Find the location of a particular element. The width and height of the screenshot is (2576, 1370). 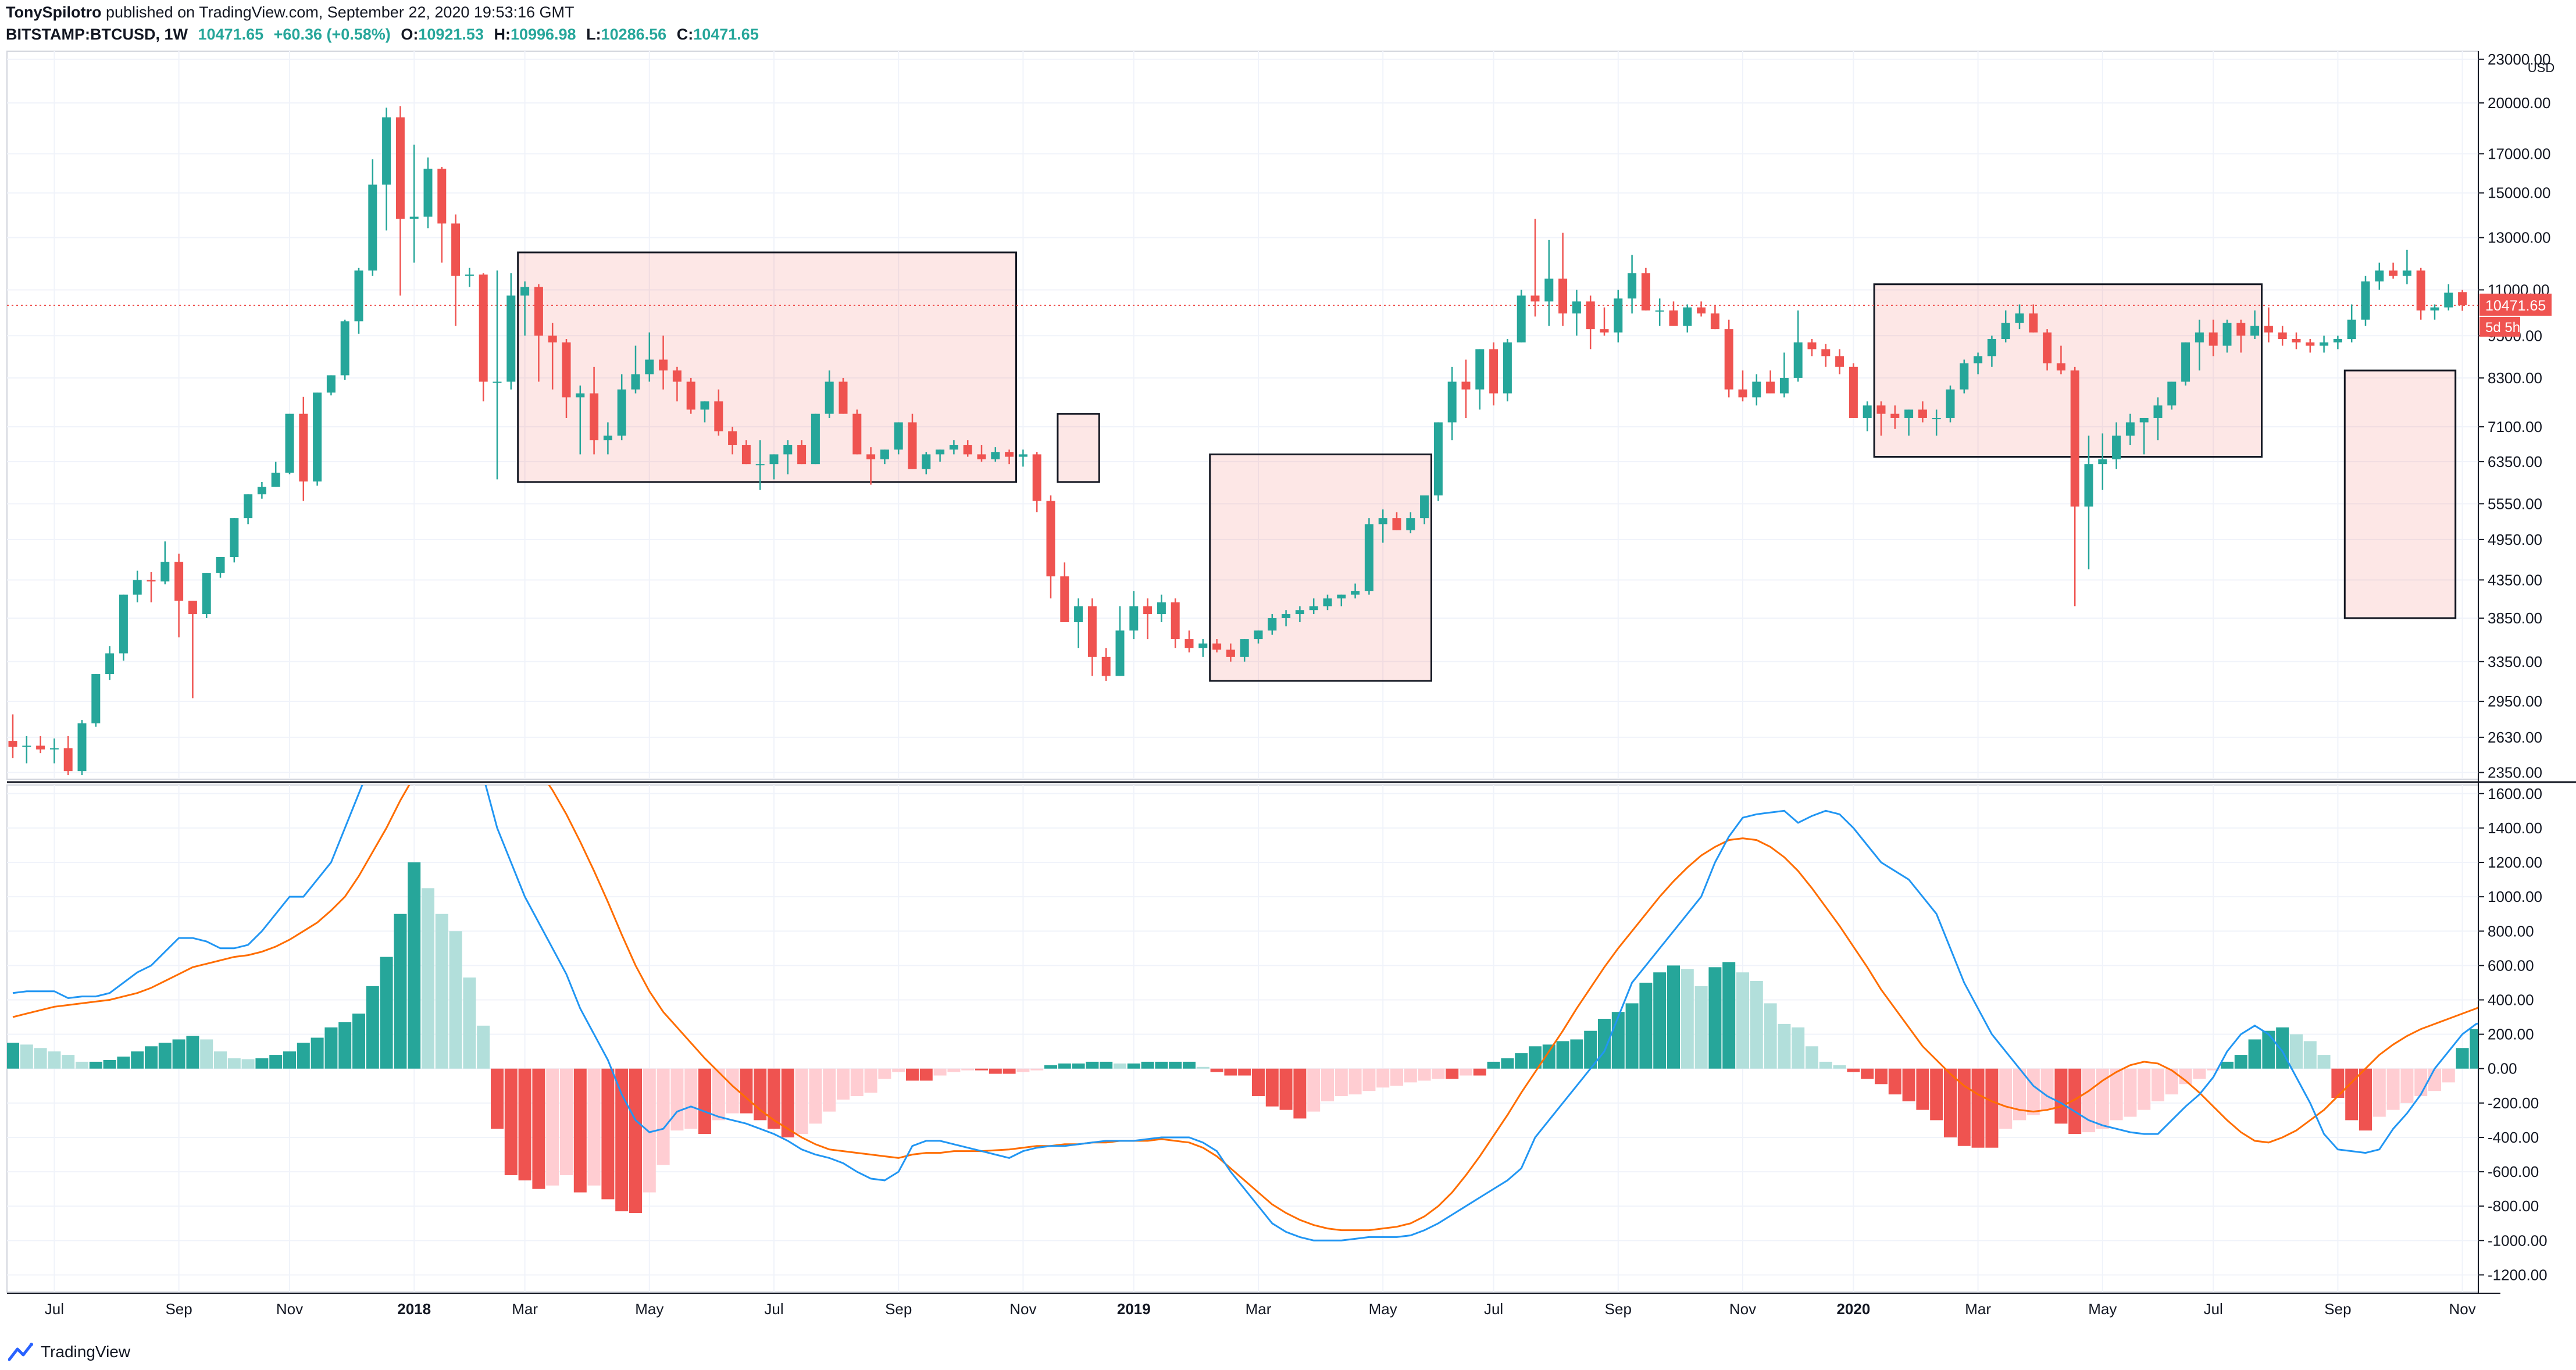

tradingview-footer: TradingView is located at coordinates (69, 1352).